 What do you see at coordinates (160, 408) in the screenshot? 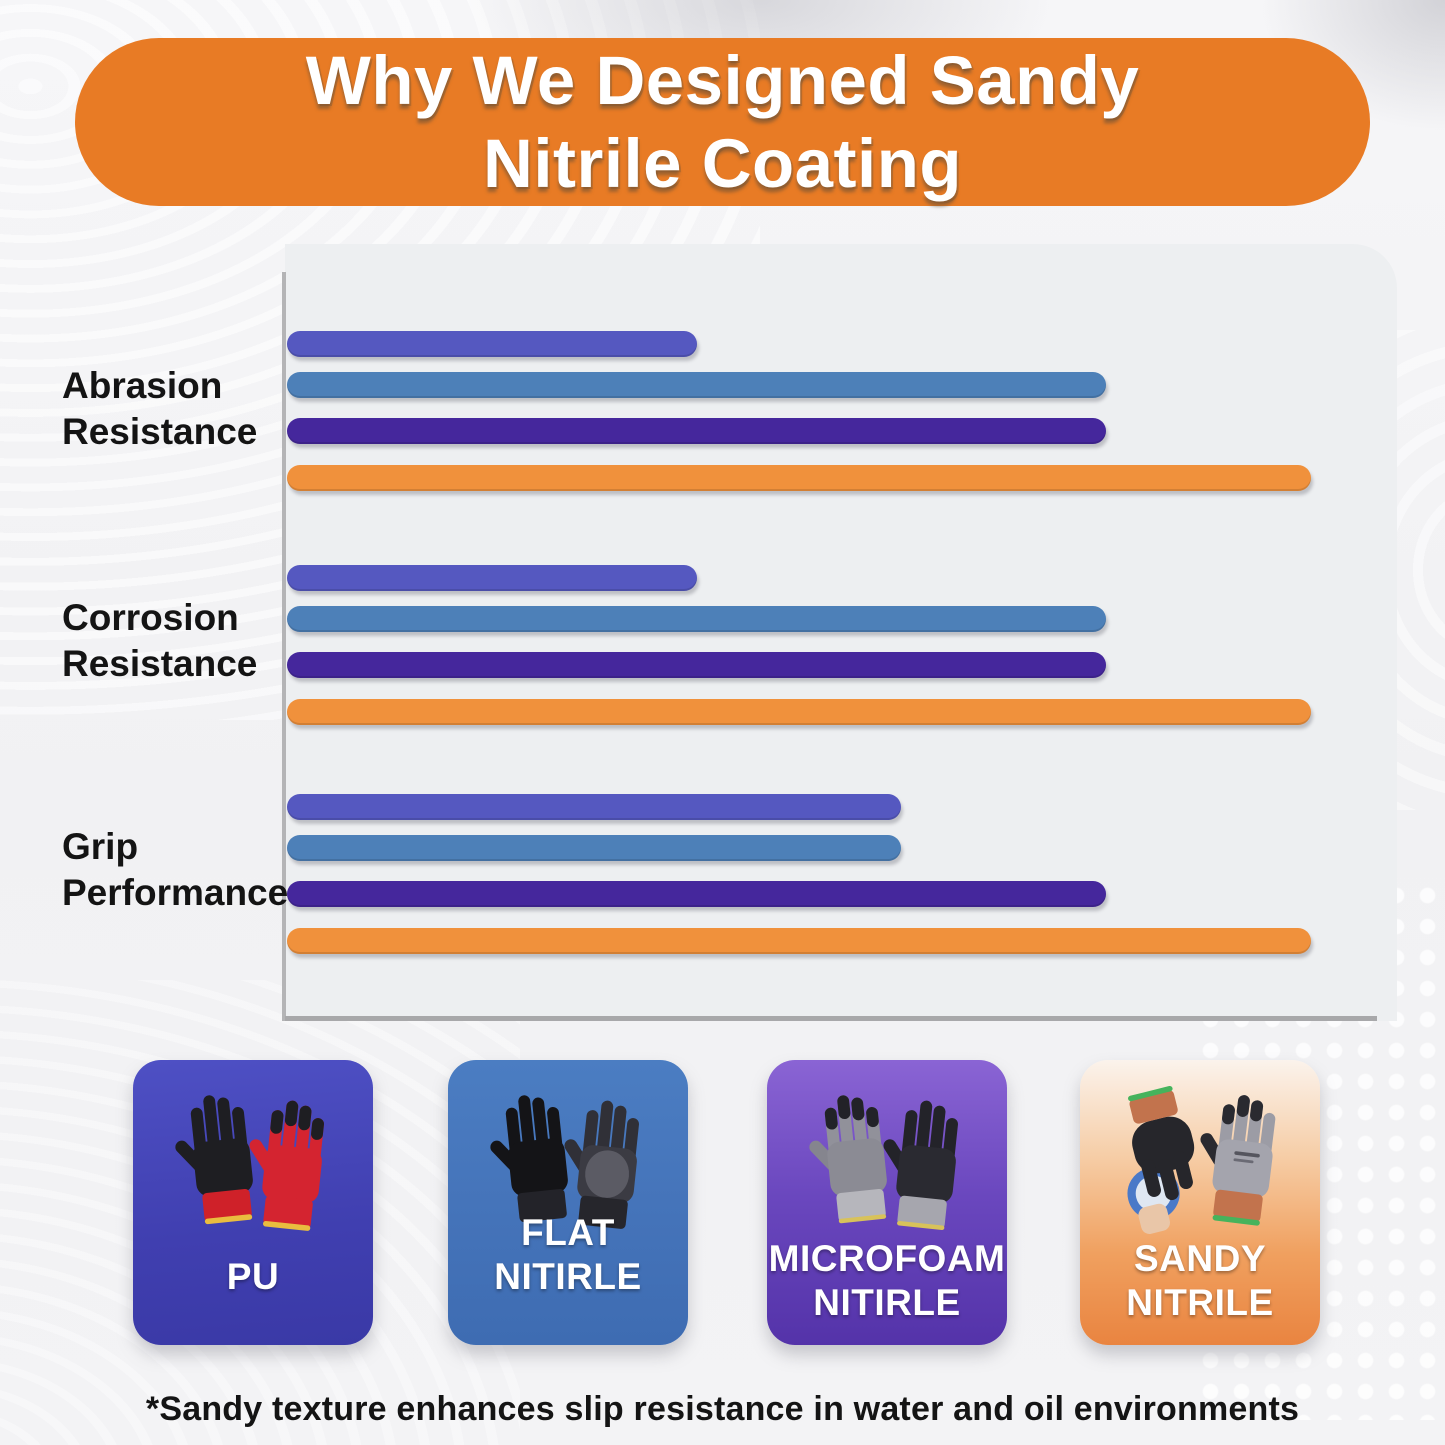
I see `category-label-abrasion-resistance: Abrasion Resistance` at bounding box center [160, 408].